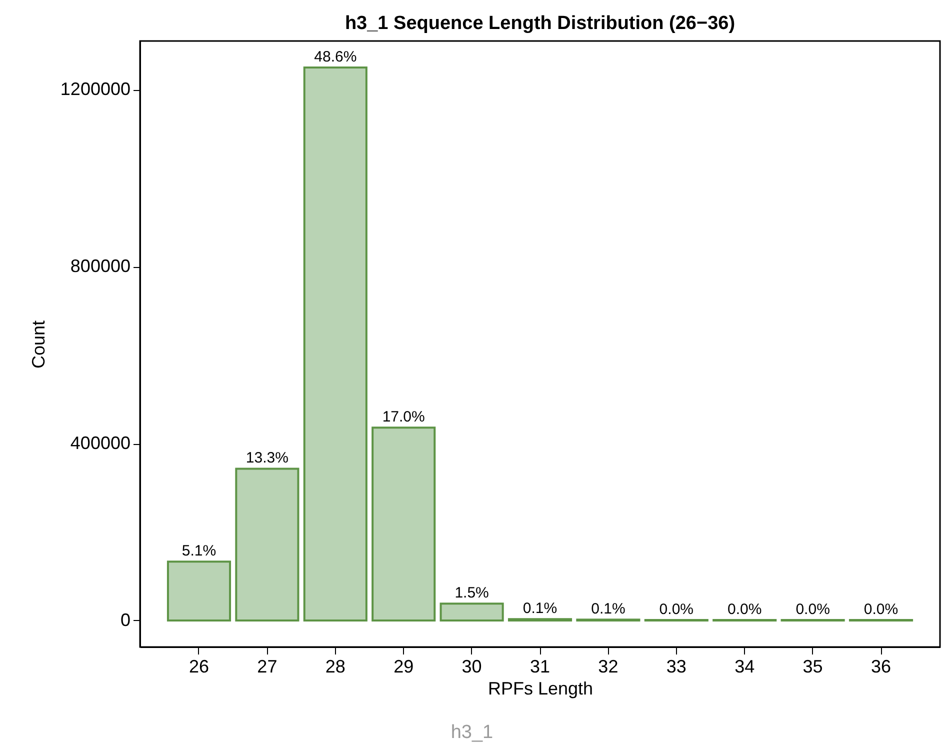  I want to click on y-tick-label: 0, so click(125, 620).